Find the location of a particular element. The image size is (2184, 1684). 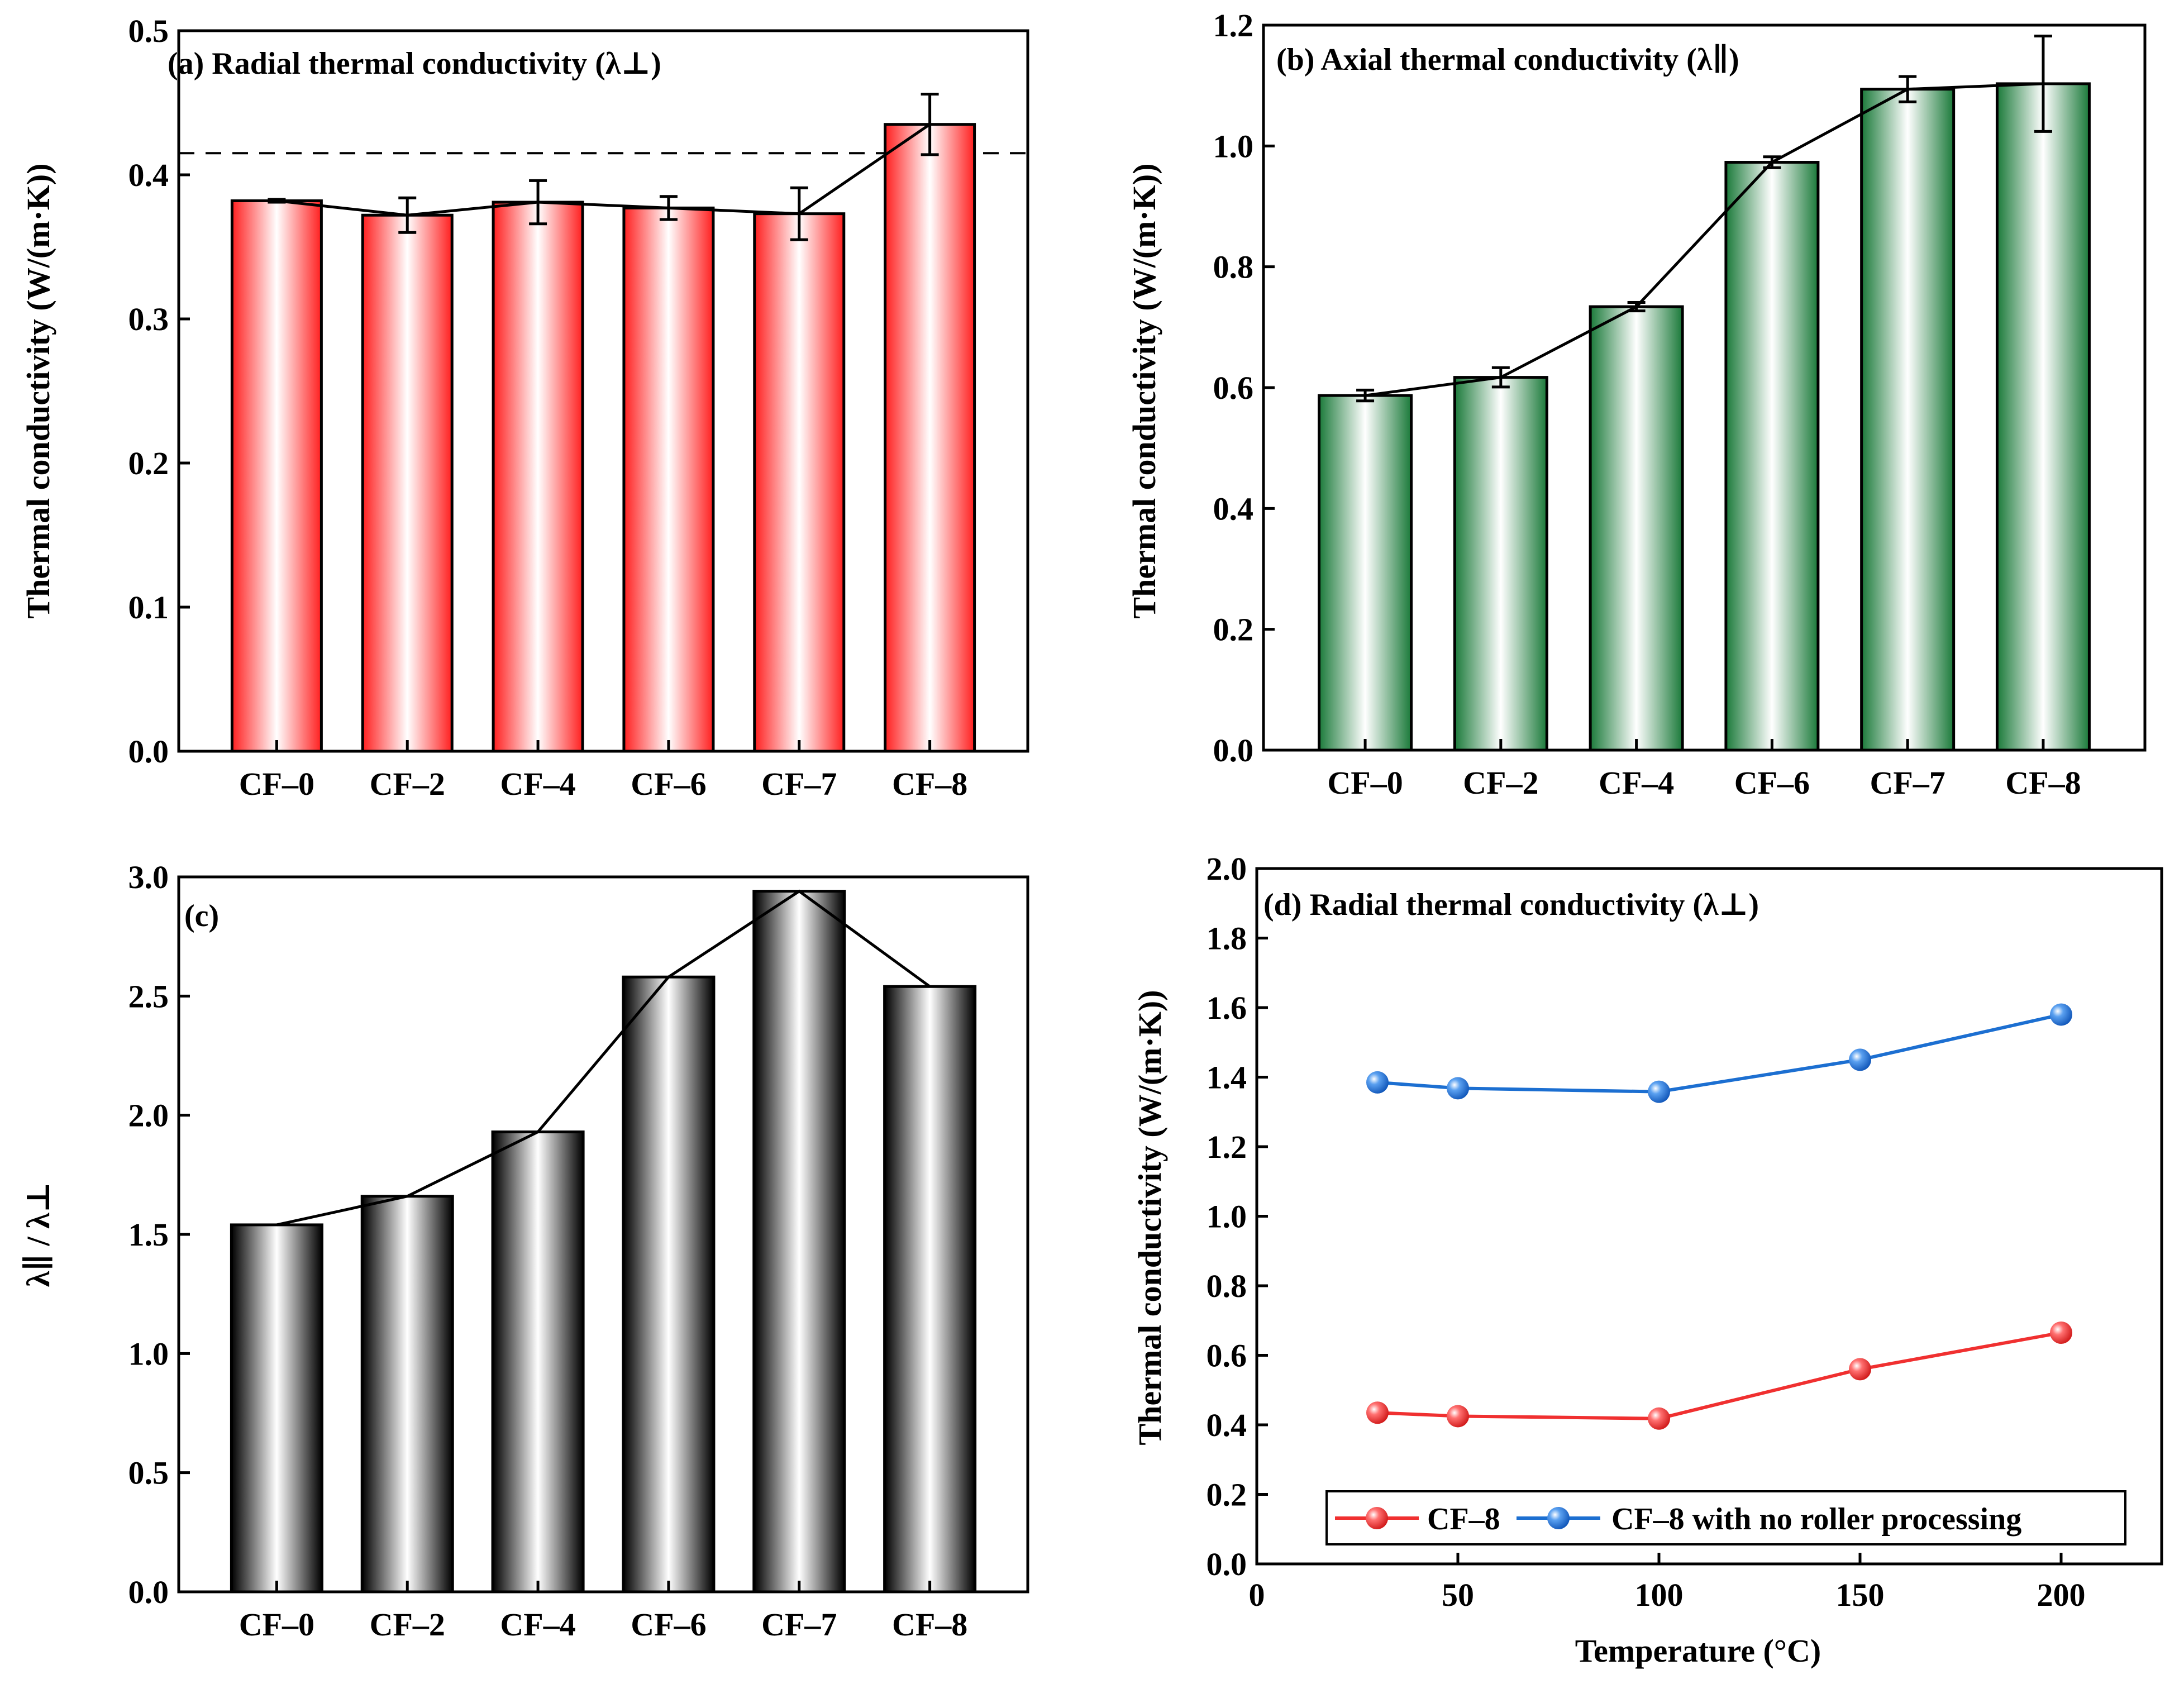

y-tick-label: 1.4 is located at coordinates (1227, 1078).